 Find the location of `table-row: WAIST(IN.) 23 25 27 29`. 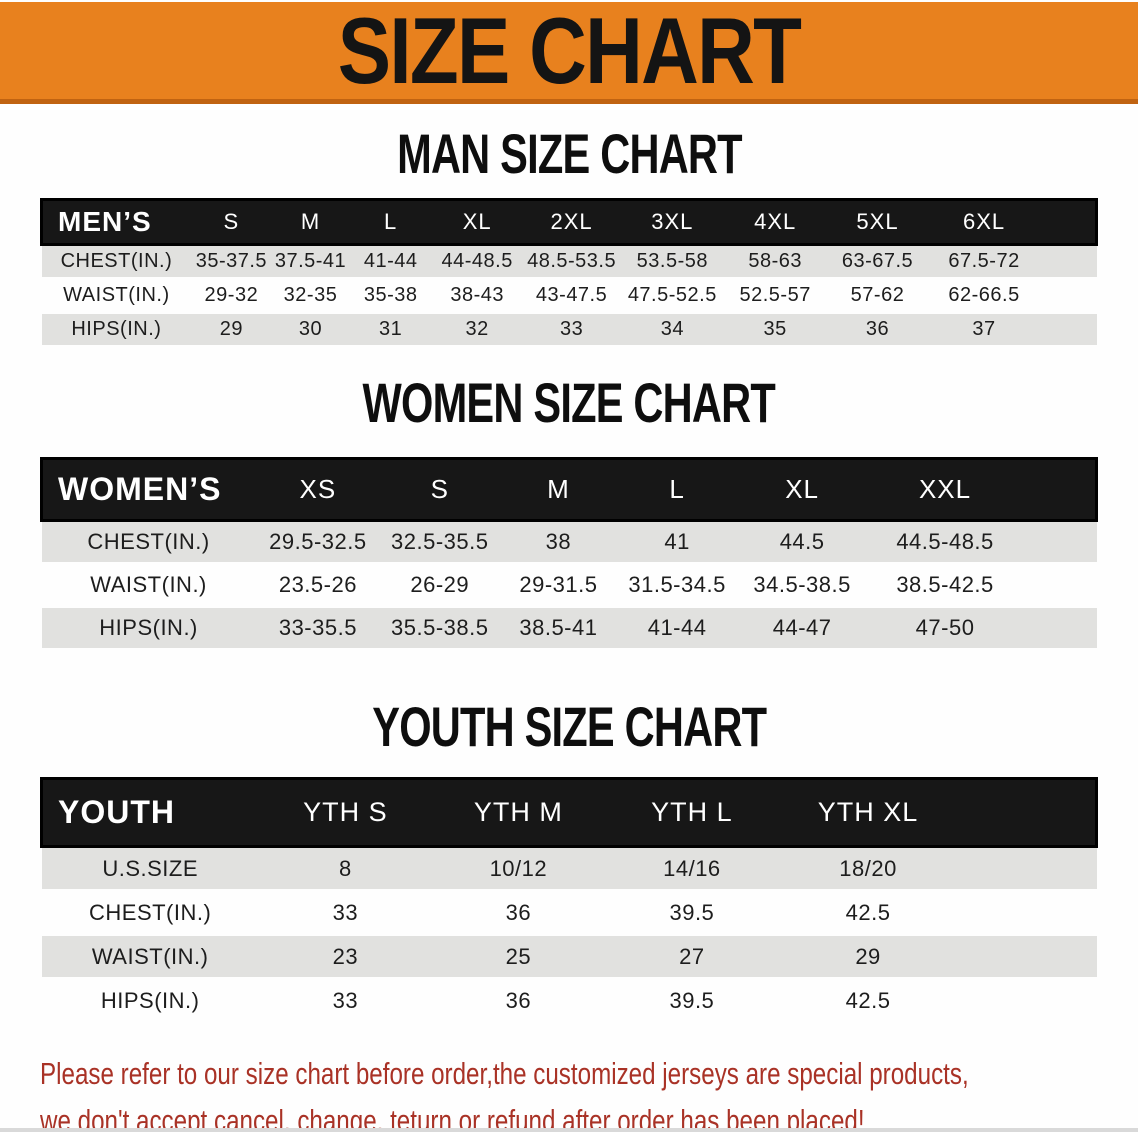

table-row: WAIST(IN.) 23 25 27 29 is located at coordinates (569, 957).